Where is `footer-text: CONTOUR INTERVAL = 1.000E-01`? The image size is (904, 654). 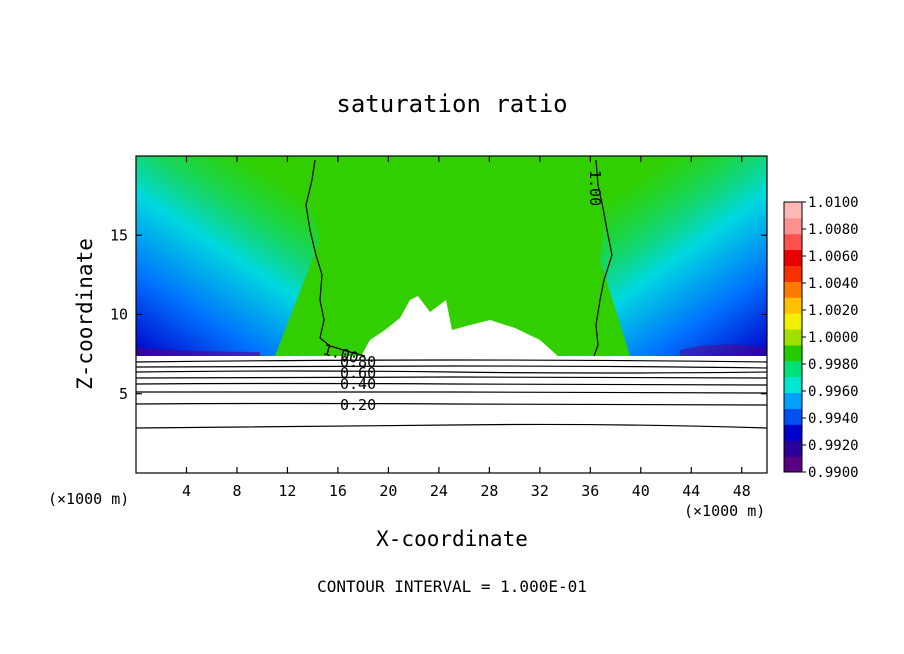 footer-text: CONTOUR INTERVAL = 1.000E-01 is located at coordinates (452, 586).